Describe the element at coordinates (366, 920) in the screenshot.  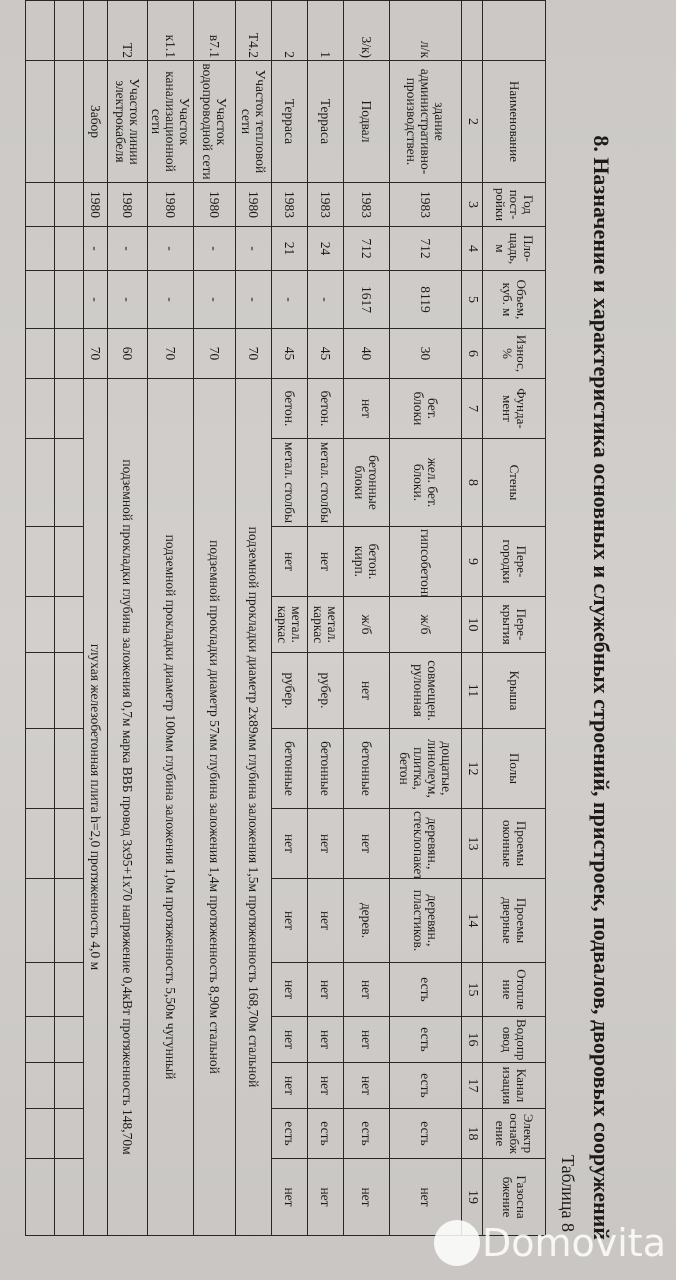
I see `table-cell: дерев.` at that location.